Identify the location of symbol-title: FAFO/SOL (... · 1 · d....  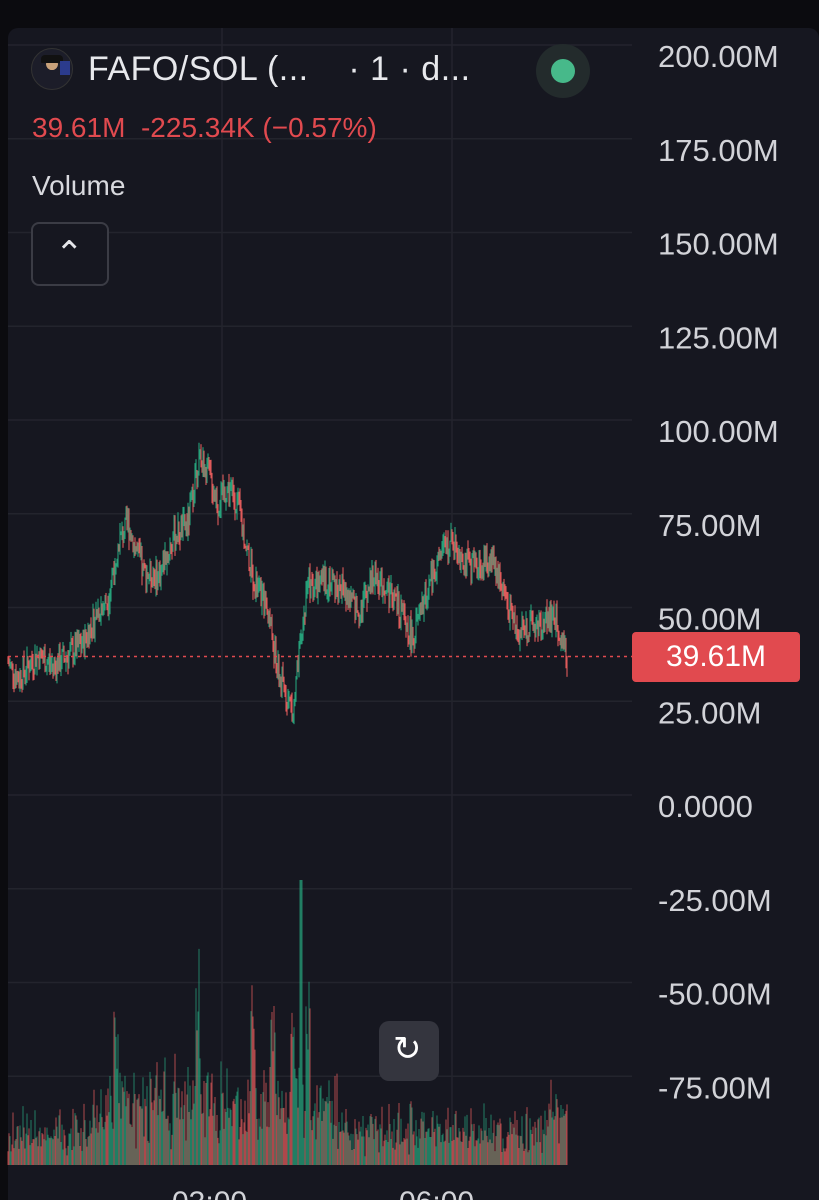
(279, 69).